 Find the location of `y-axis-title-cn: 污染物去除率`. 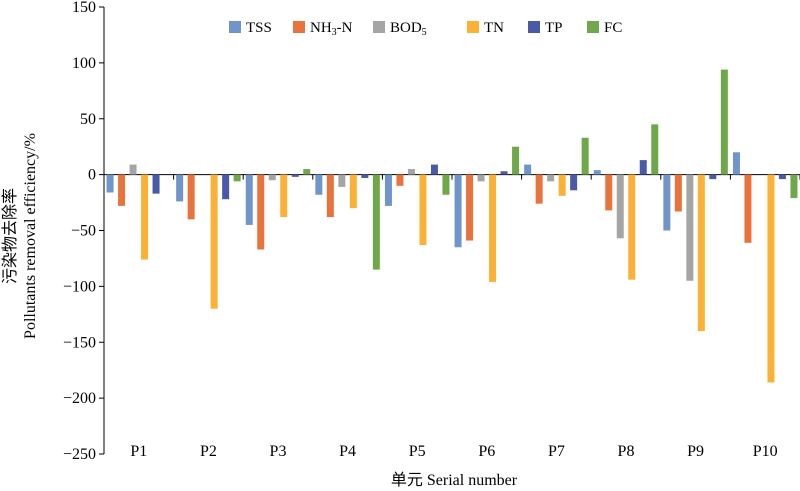

y-axis-title-cn: 污染物去除率 is located at coordinates (10, 236).